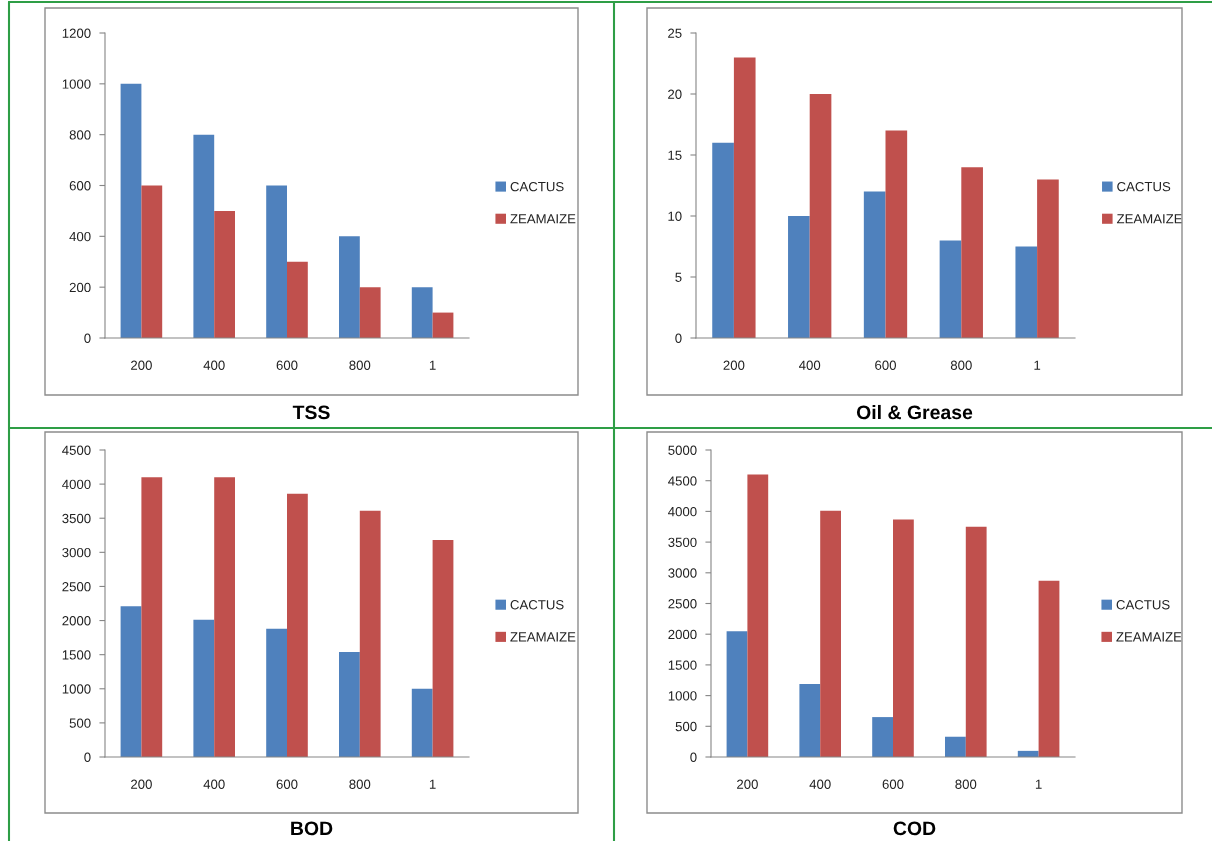 The image size is (1212, 841). What do you see at coordinates (76, 450) in the screenshot?
I see `y-tick-label: 4500` at bounding box center [76, 450].